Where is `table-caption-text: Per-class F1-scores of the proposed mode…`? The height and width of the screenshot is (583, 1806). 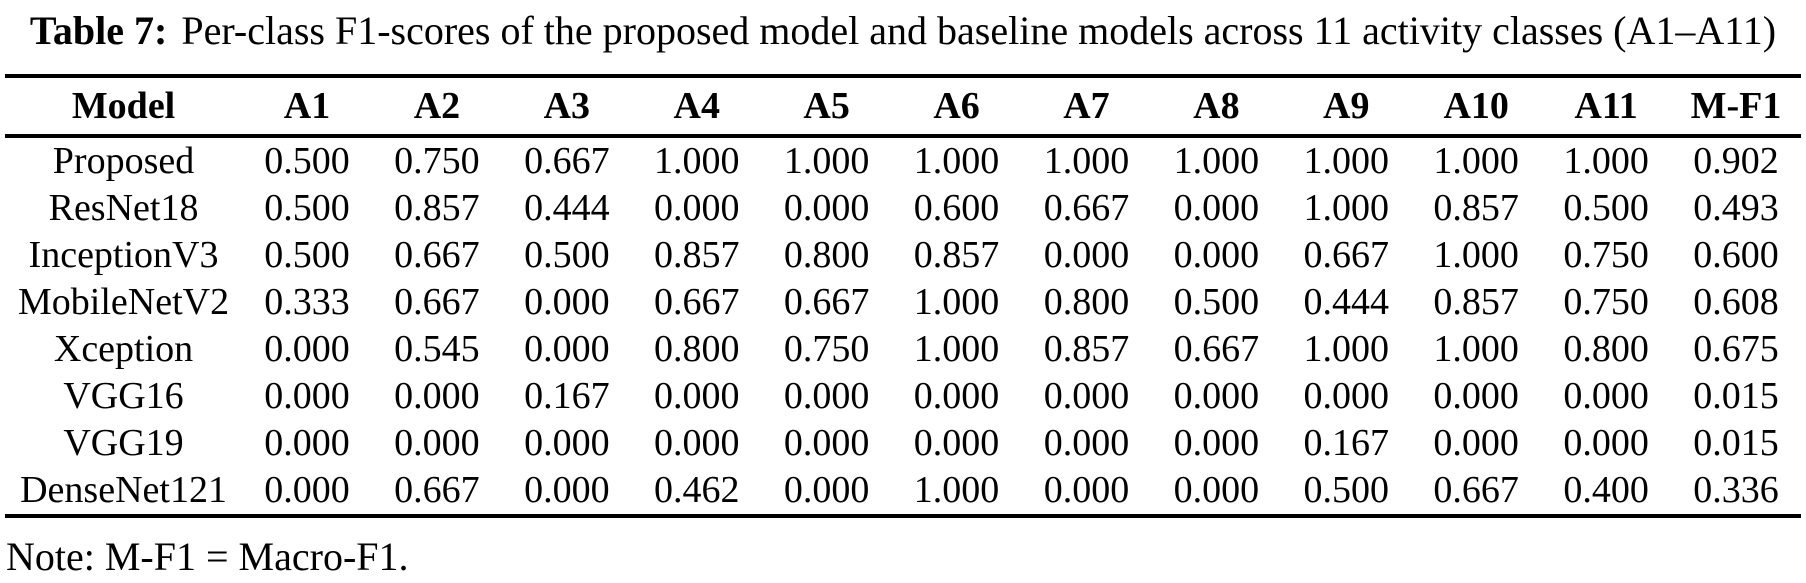
table-caption-text: Per-class F1-scores of the proposed mode… is located at coordinates (979, 30).